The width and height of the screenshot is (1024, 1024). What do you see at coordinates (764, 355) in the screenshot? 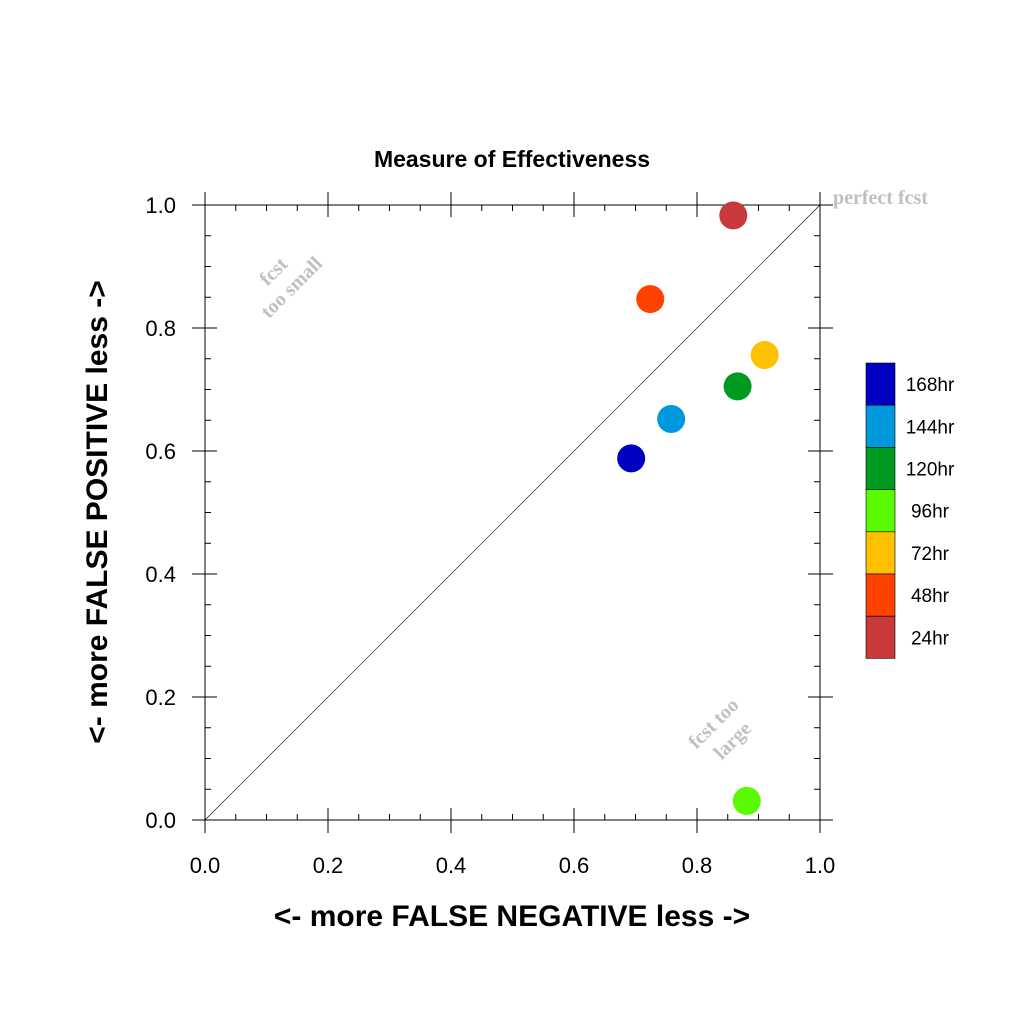
I see `data-point-72hr` at bounding box center [764, 355].